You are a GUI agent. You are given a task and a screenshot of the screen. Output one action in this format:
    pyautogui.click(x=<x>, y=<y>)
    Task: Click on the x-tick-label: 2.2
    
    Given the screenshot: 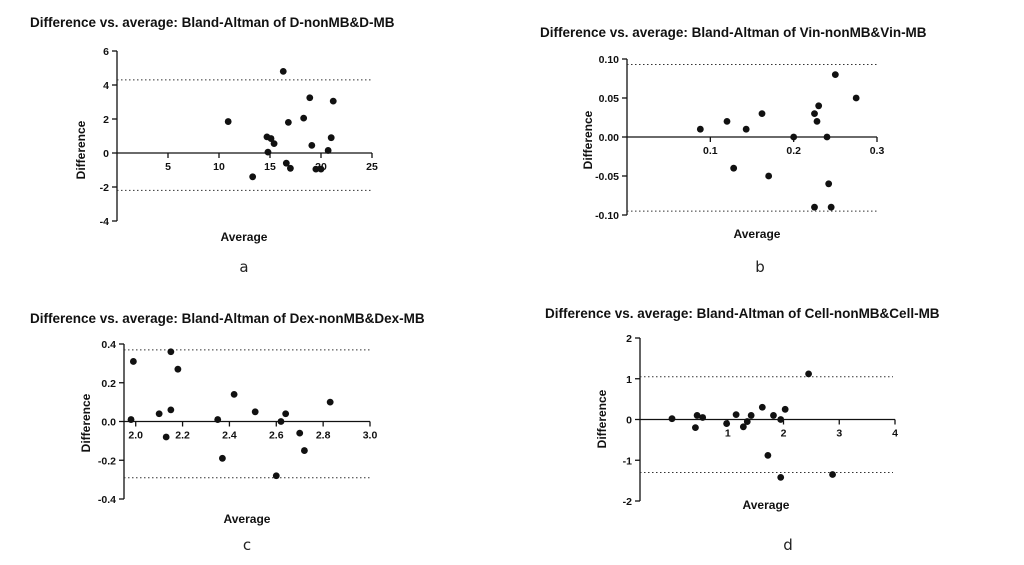 What is the action you would take?
    pyautogui.click(x=182, y=436)
    